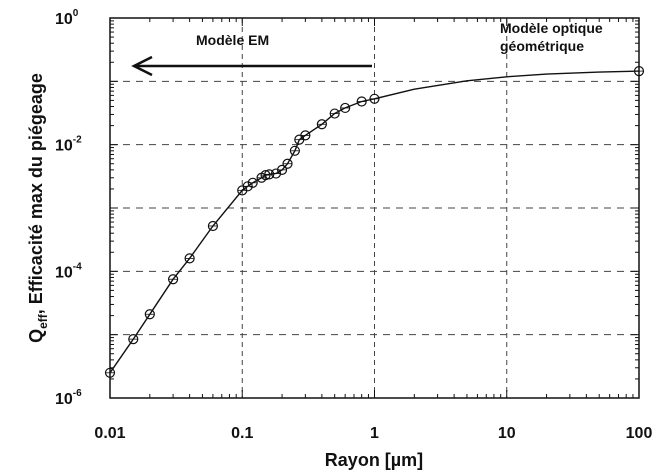 The height and width of the screenshot is (472, 659). Describe the element at coordinates (109, 433) in the screenshot. I see `x-tick-label: 0.01` at that location.